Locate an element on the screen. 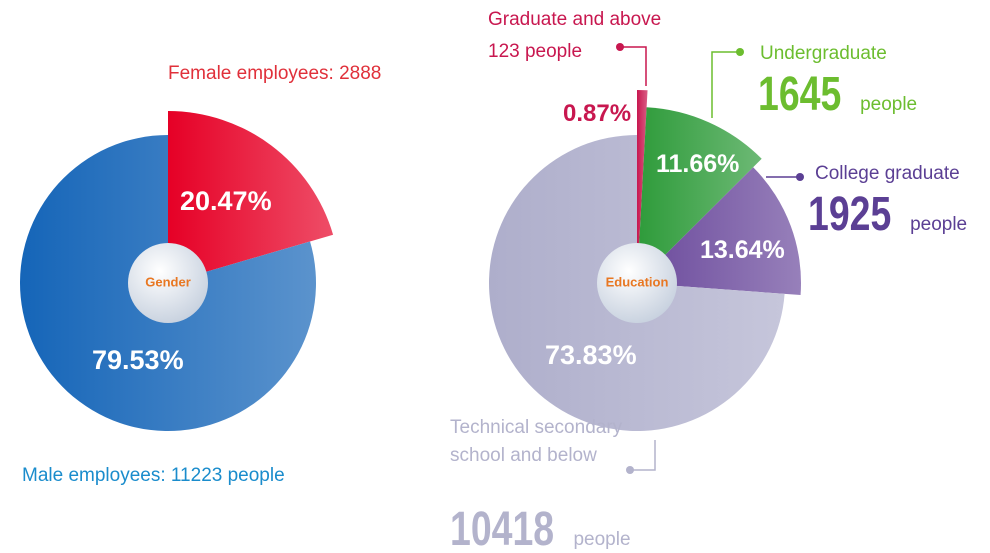  value-label: 0.87% is located at coordinates (597, 113).